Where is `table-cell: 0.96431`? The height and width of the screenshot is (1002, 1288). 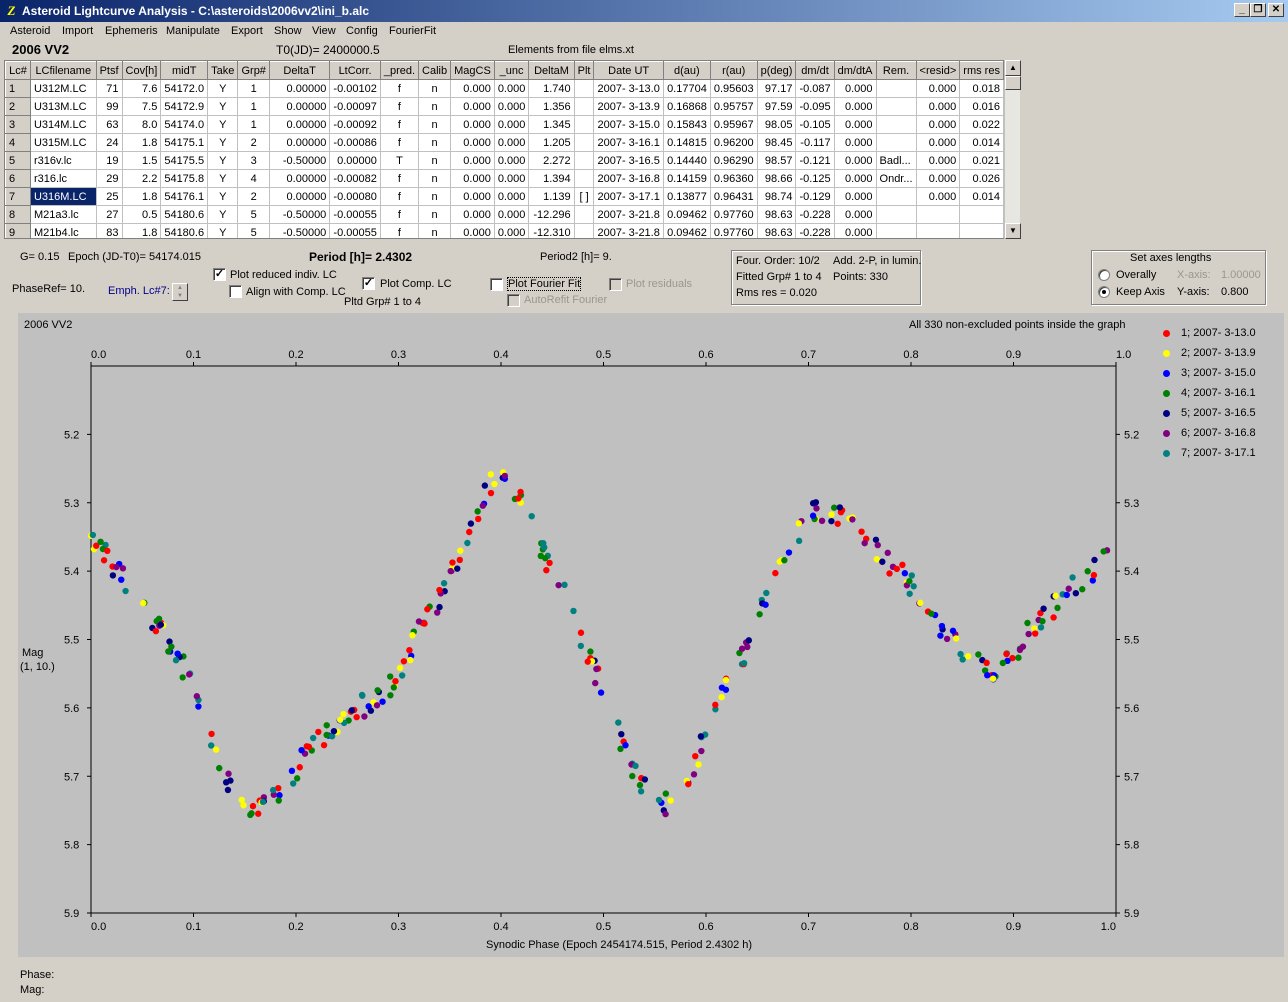 table-cell: 0.96431 is located at coordinates (733, 196).